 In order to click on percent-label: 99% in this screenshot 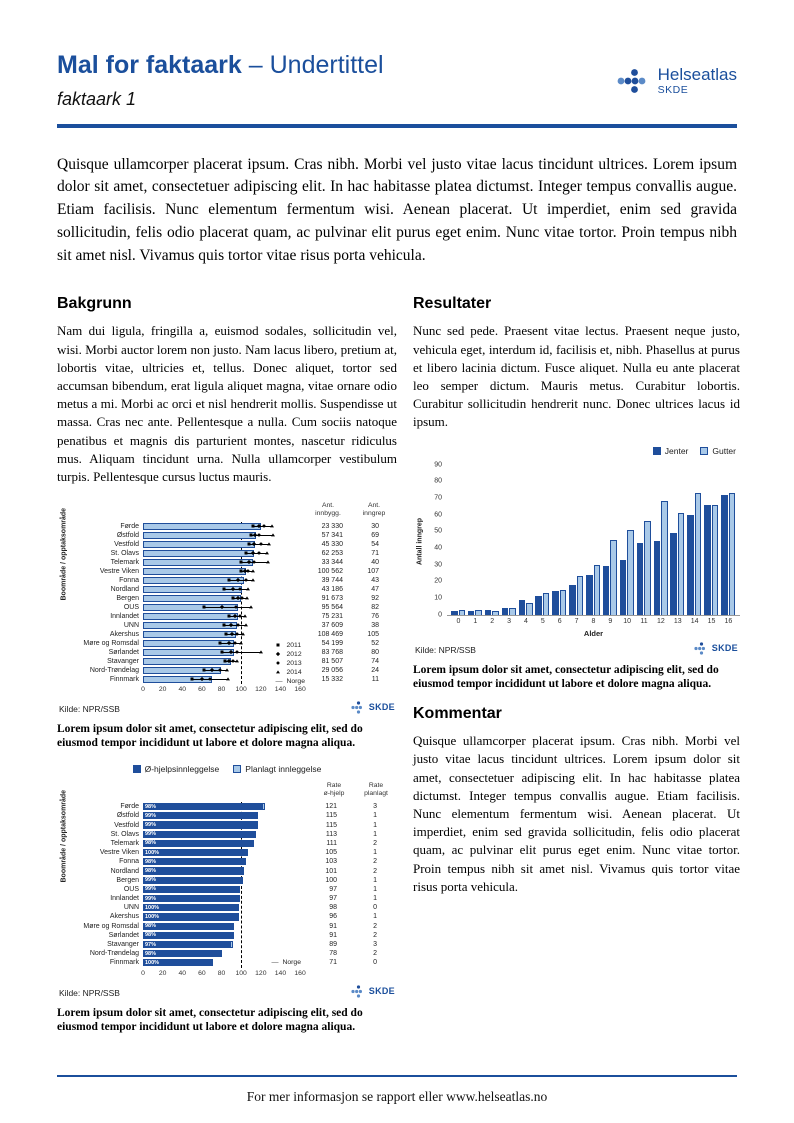, I will do `click(151, 825)`.